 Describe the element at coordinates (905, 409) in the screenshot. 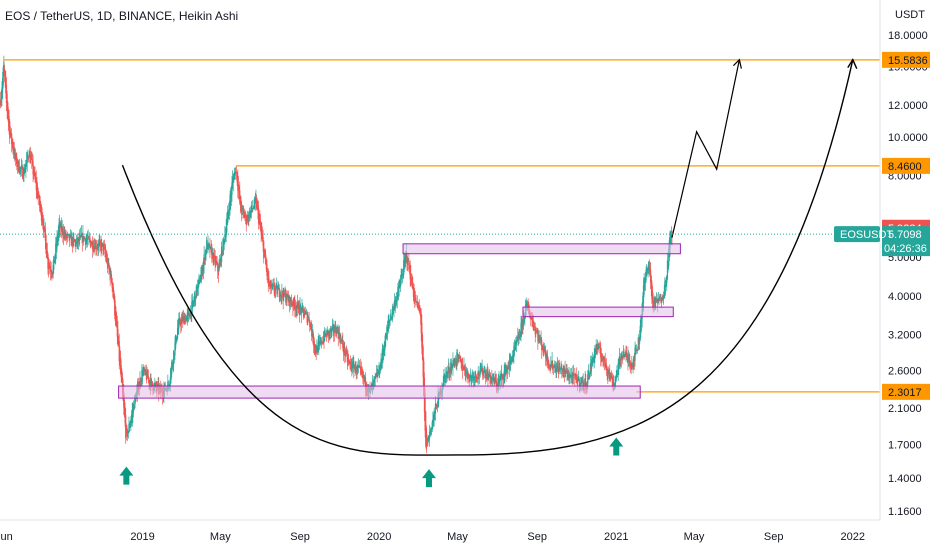

I see `price-tick-label: 2.1000` at that location.